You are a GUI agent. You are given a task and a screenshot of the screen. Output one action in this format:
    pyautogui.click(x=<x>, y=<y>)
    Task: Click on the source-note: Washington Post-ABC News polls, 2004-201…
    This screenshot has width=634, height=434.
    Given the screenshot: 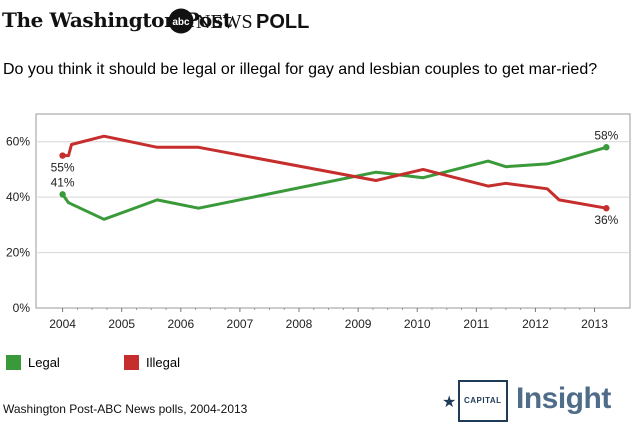 What is the action you would take?
    pyautogui.click(x=125, y=409)
    